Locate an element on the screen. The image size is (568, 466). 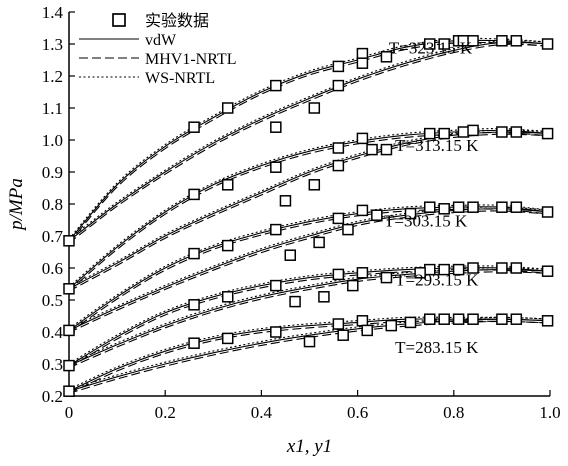
curve-bubble-mhv1-nrtl is located at coordinates (309, 357).